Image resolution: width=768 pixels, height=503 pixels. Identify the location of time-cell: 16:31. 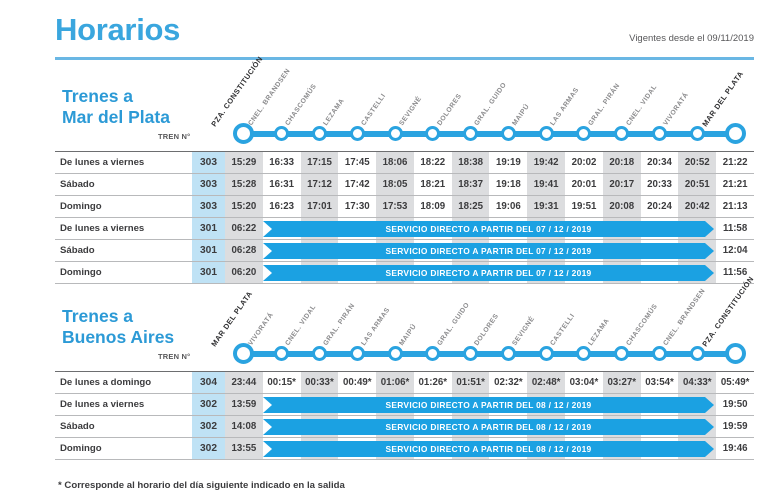
(282, 184).